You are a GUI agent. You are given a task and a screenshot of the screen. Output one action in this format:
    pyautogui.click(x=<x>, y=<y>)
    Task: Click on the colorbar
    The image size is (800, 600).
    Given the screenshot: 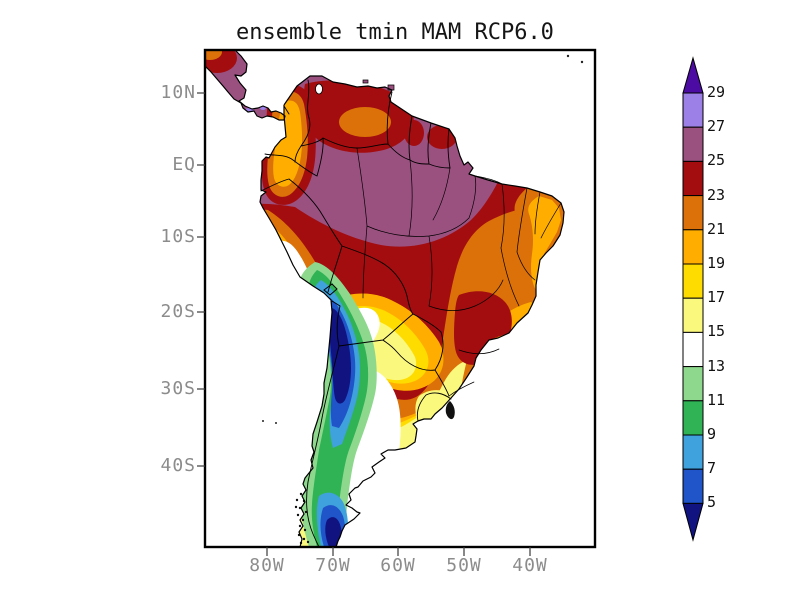 What is the action you would take?
    pyautogui.click(x=693, y=299)
    